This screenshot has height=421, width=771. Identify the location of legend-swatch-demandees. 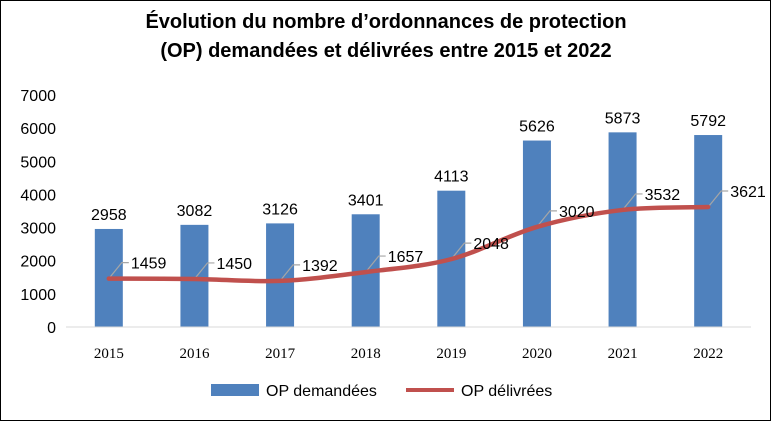
(235, 390).